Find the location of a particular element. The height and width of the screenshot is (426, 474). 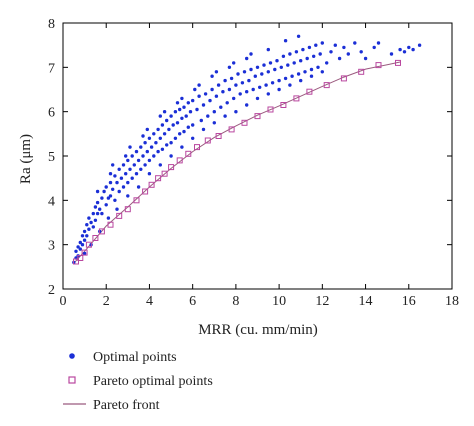

y-tick-label: 5 is located at coordinates (51, 157).